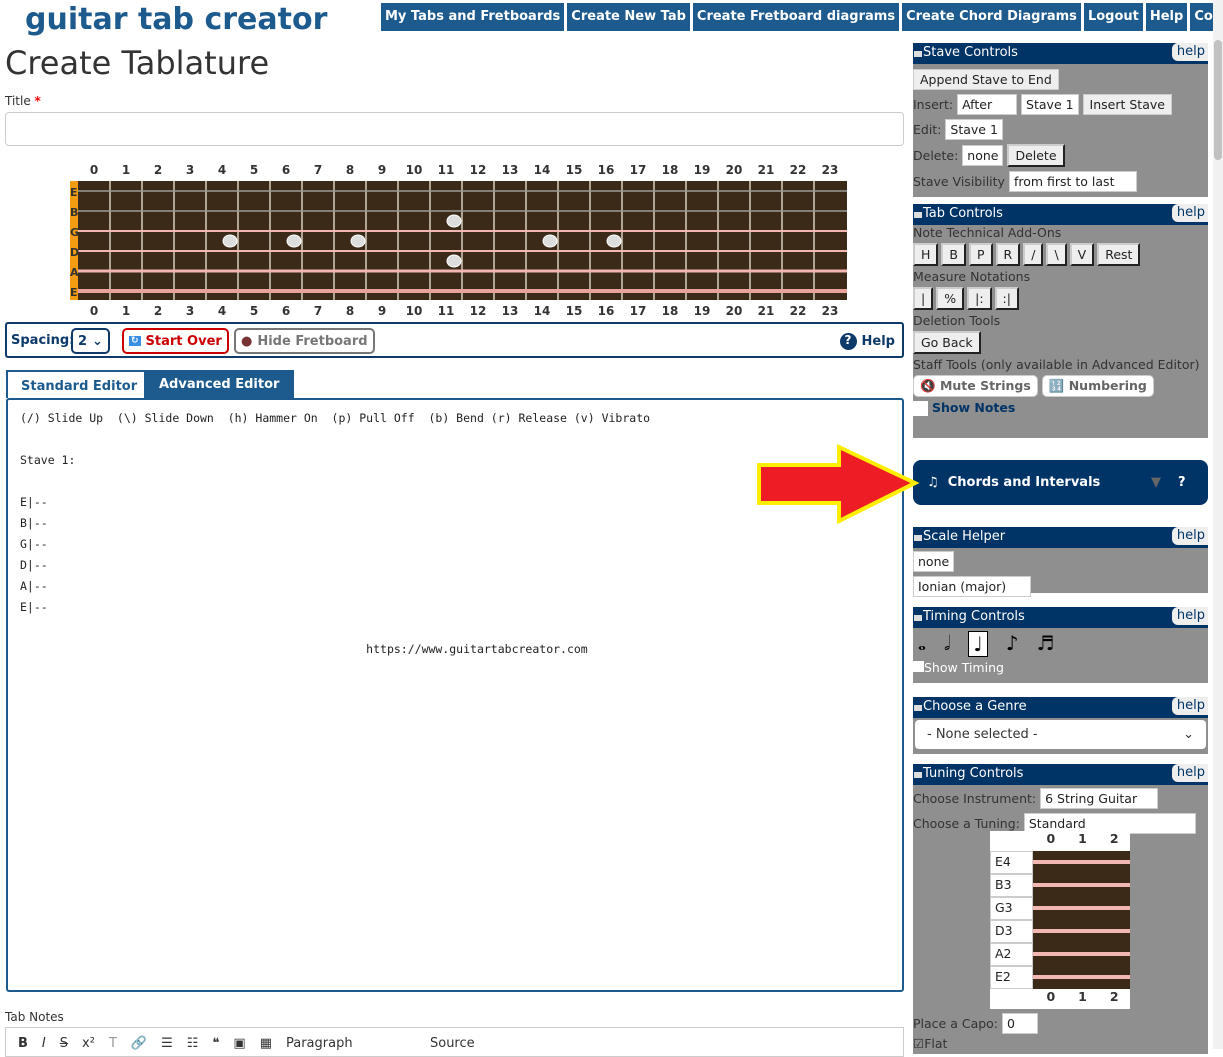 The image size is (1223, 1057). I want to click on string-tuning-select: E2, so click(1011, 977).